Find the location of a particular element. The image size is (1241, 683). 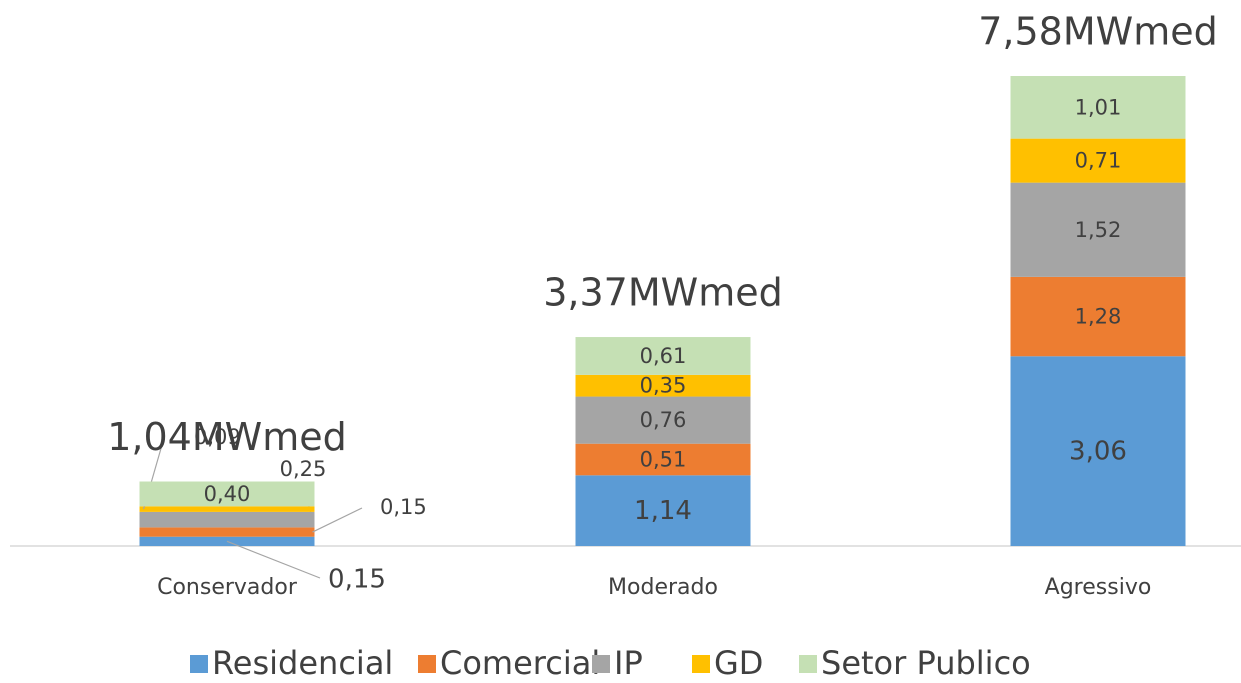

data-label: 0,35 is located at coordinates (663, 386).